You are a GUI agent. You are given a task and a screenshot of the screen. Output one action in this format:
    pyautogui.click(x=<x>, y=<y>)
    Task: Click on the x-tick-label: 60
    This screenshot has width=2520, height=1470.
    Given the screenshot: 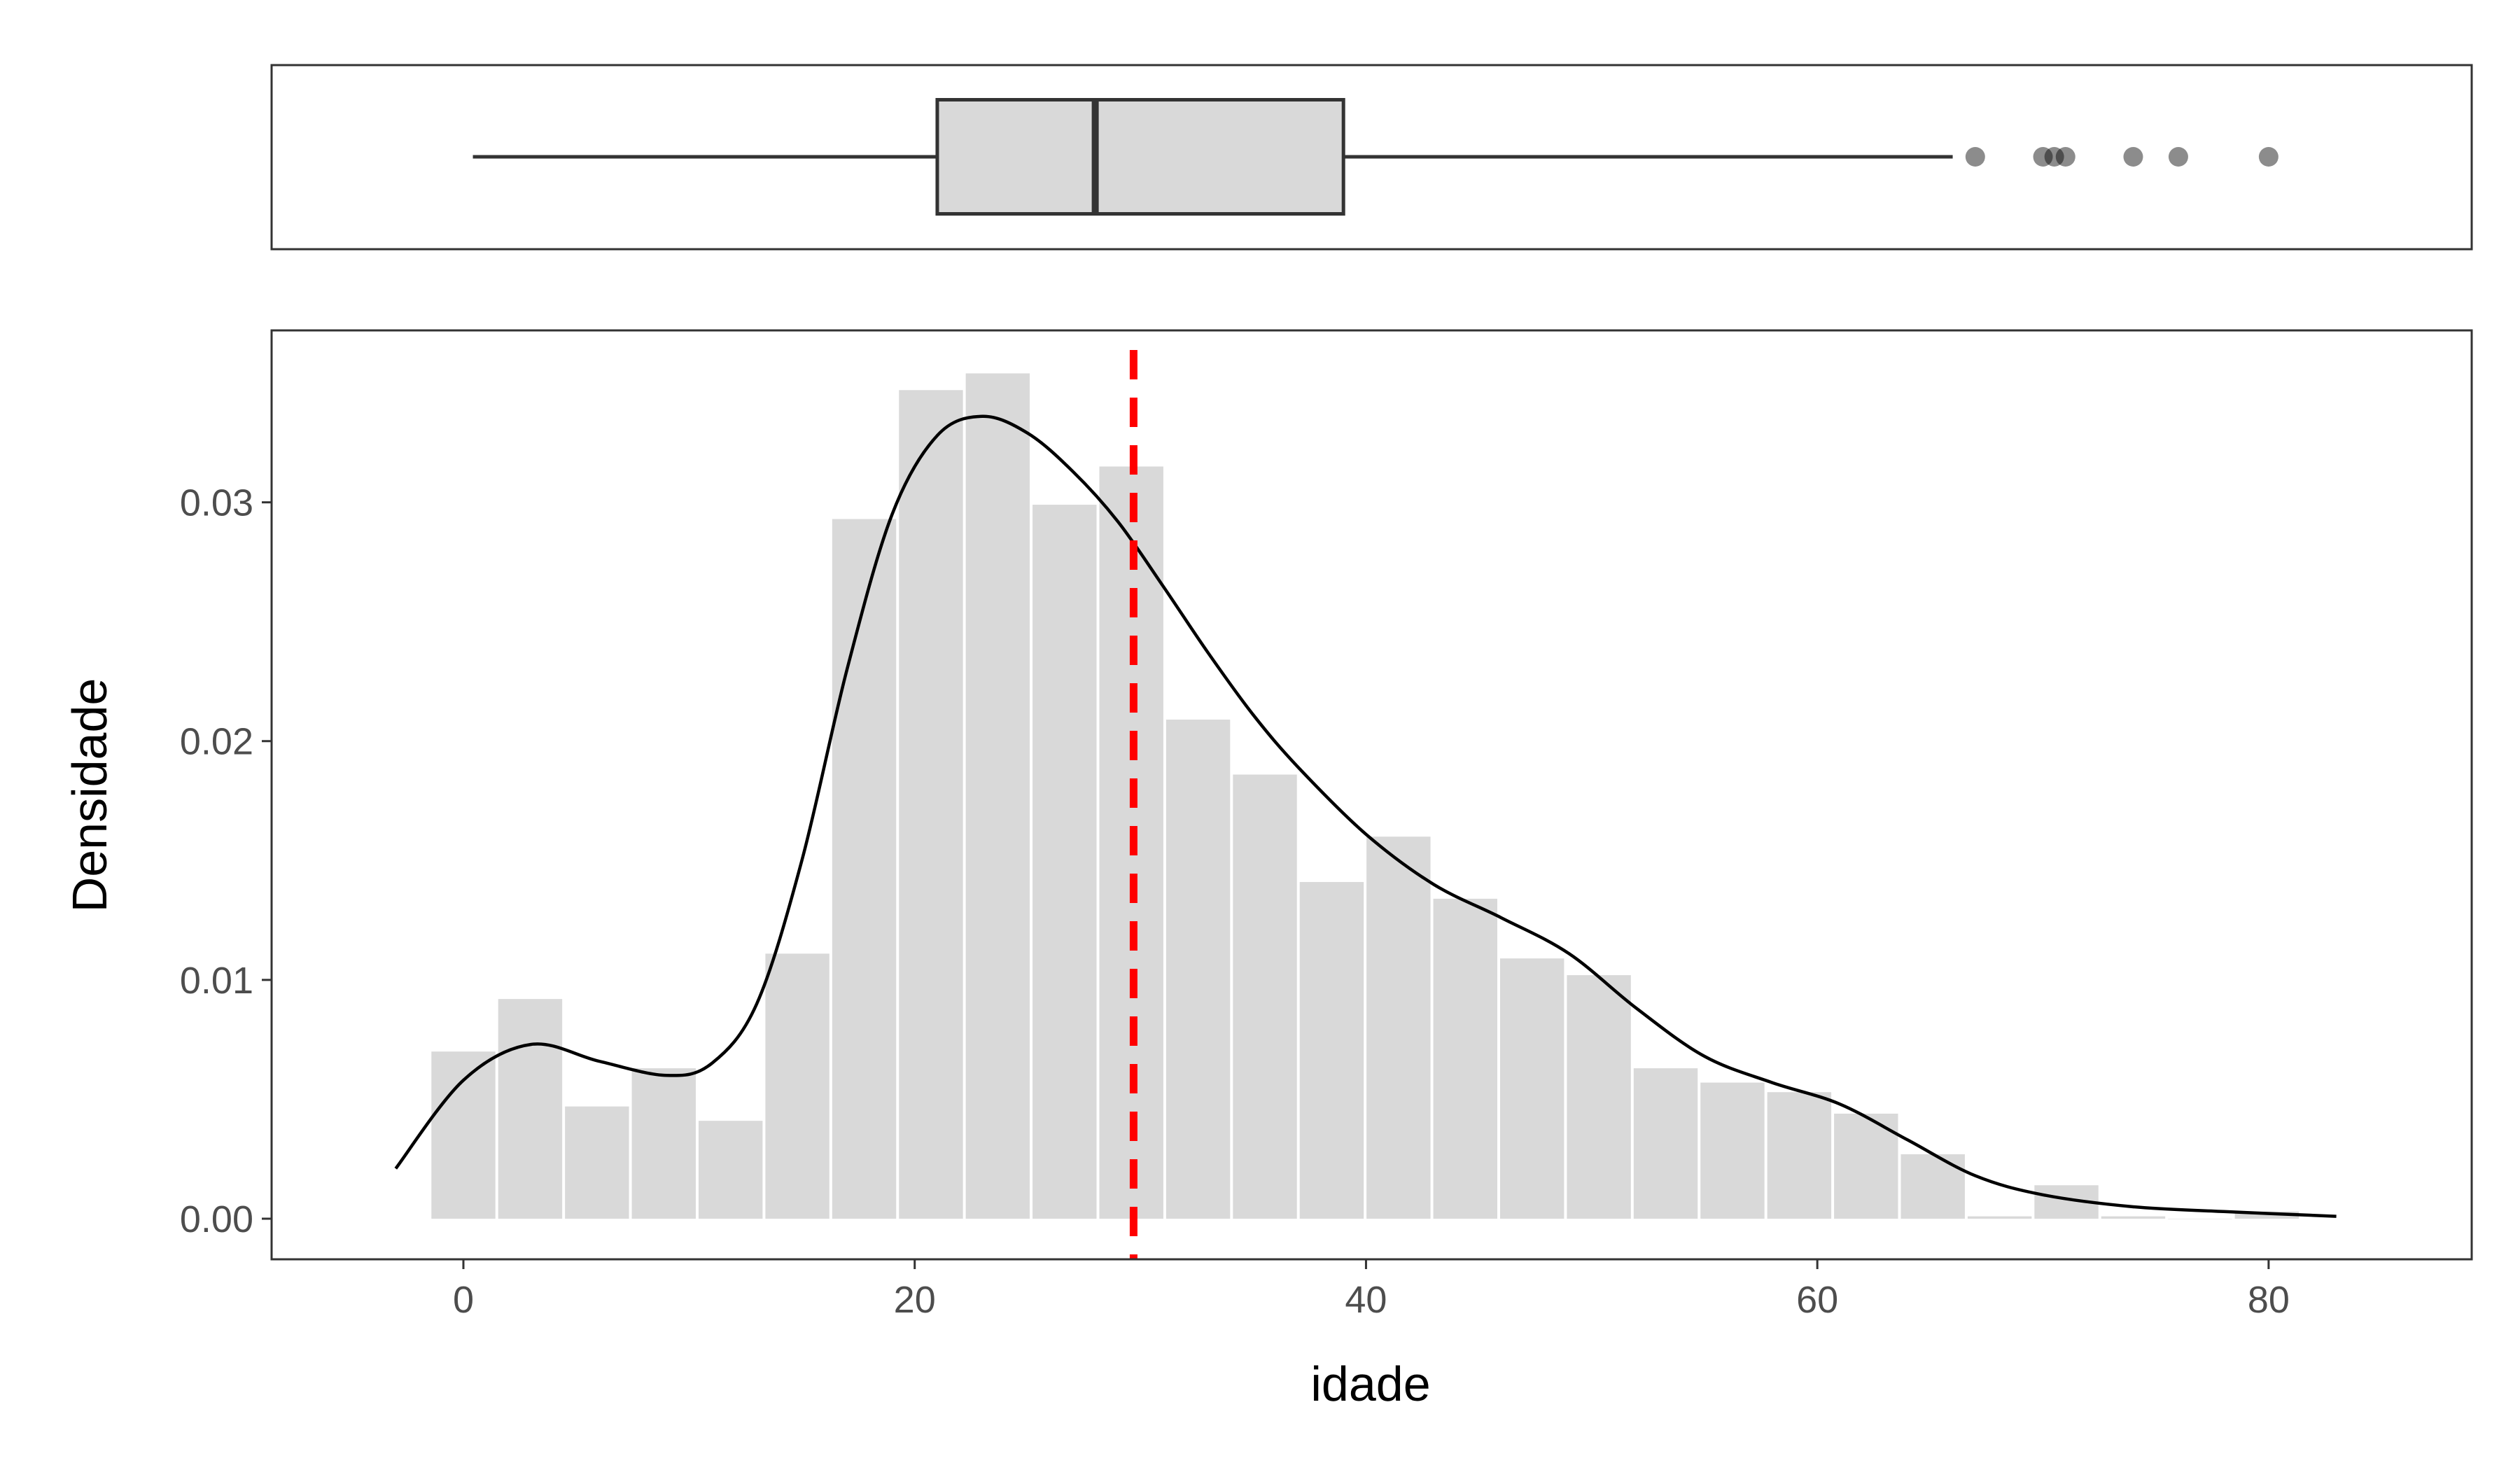 What is the action you would take?
    pyautogui.click(x=1817, y=1300)
    